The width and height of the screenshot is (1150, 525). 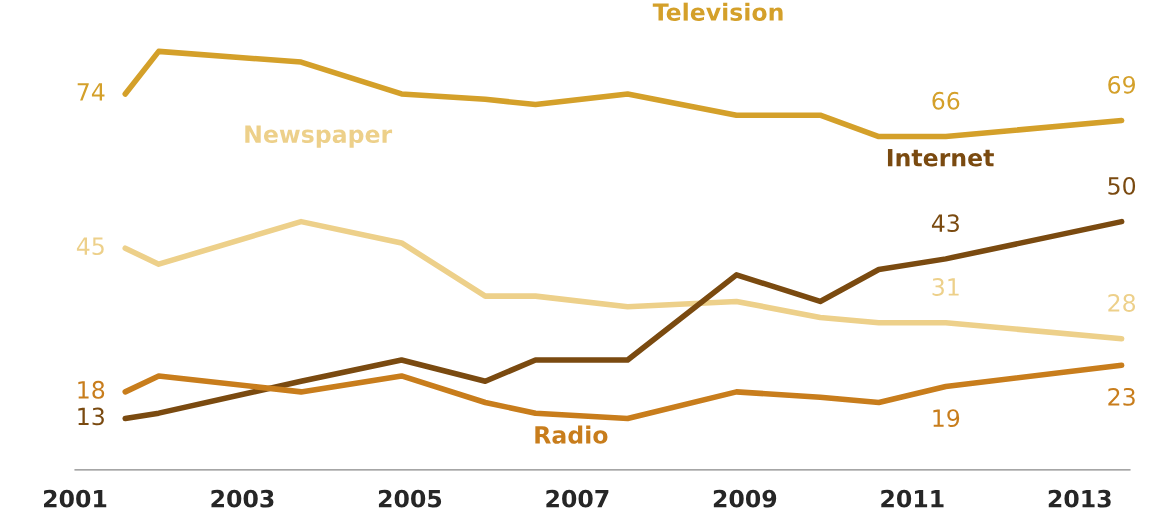 I want to click on x-tick-label: 2003, so click(x=242, y=498).